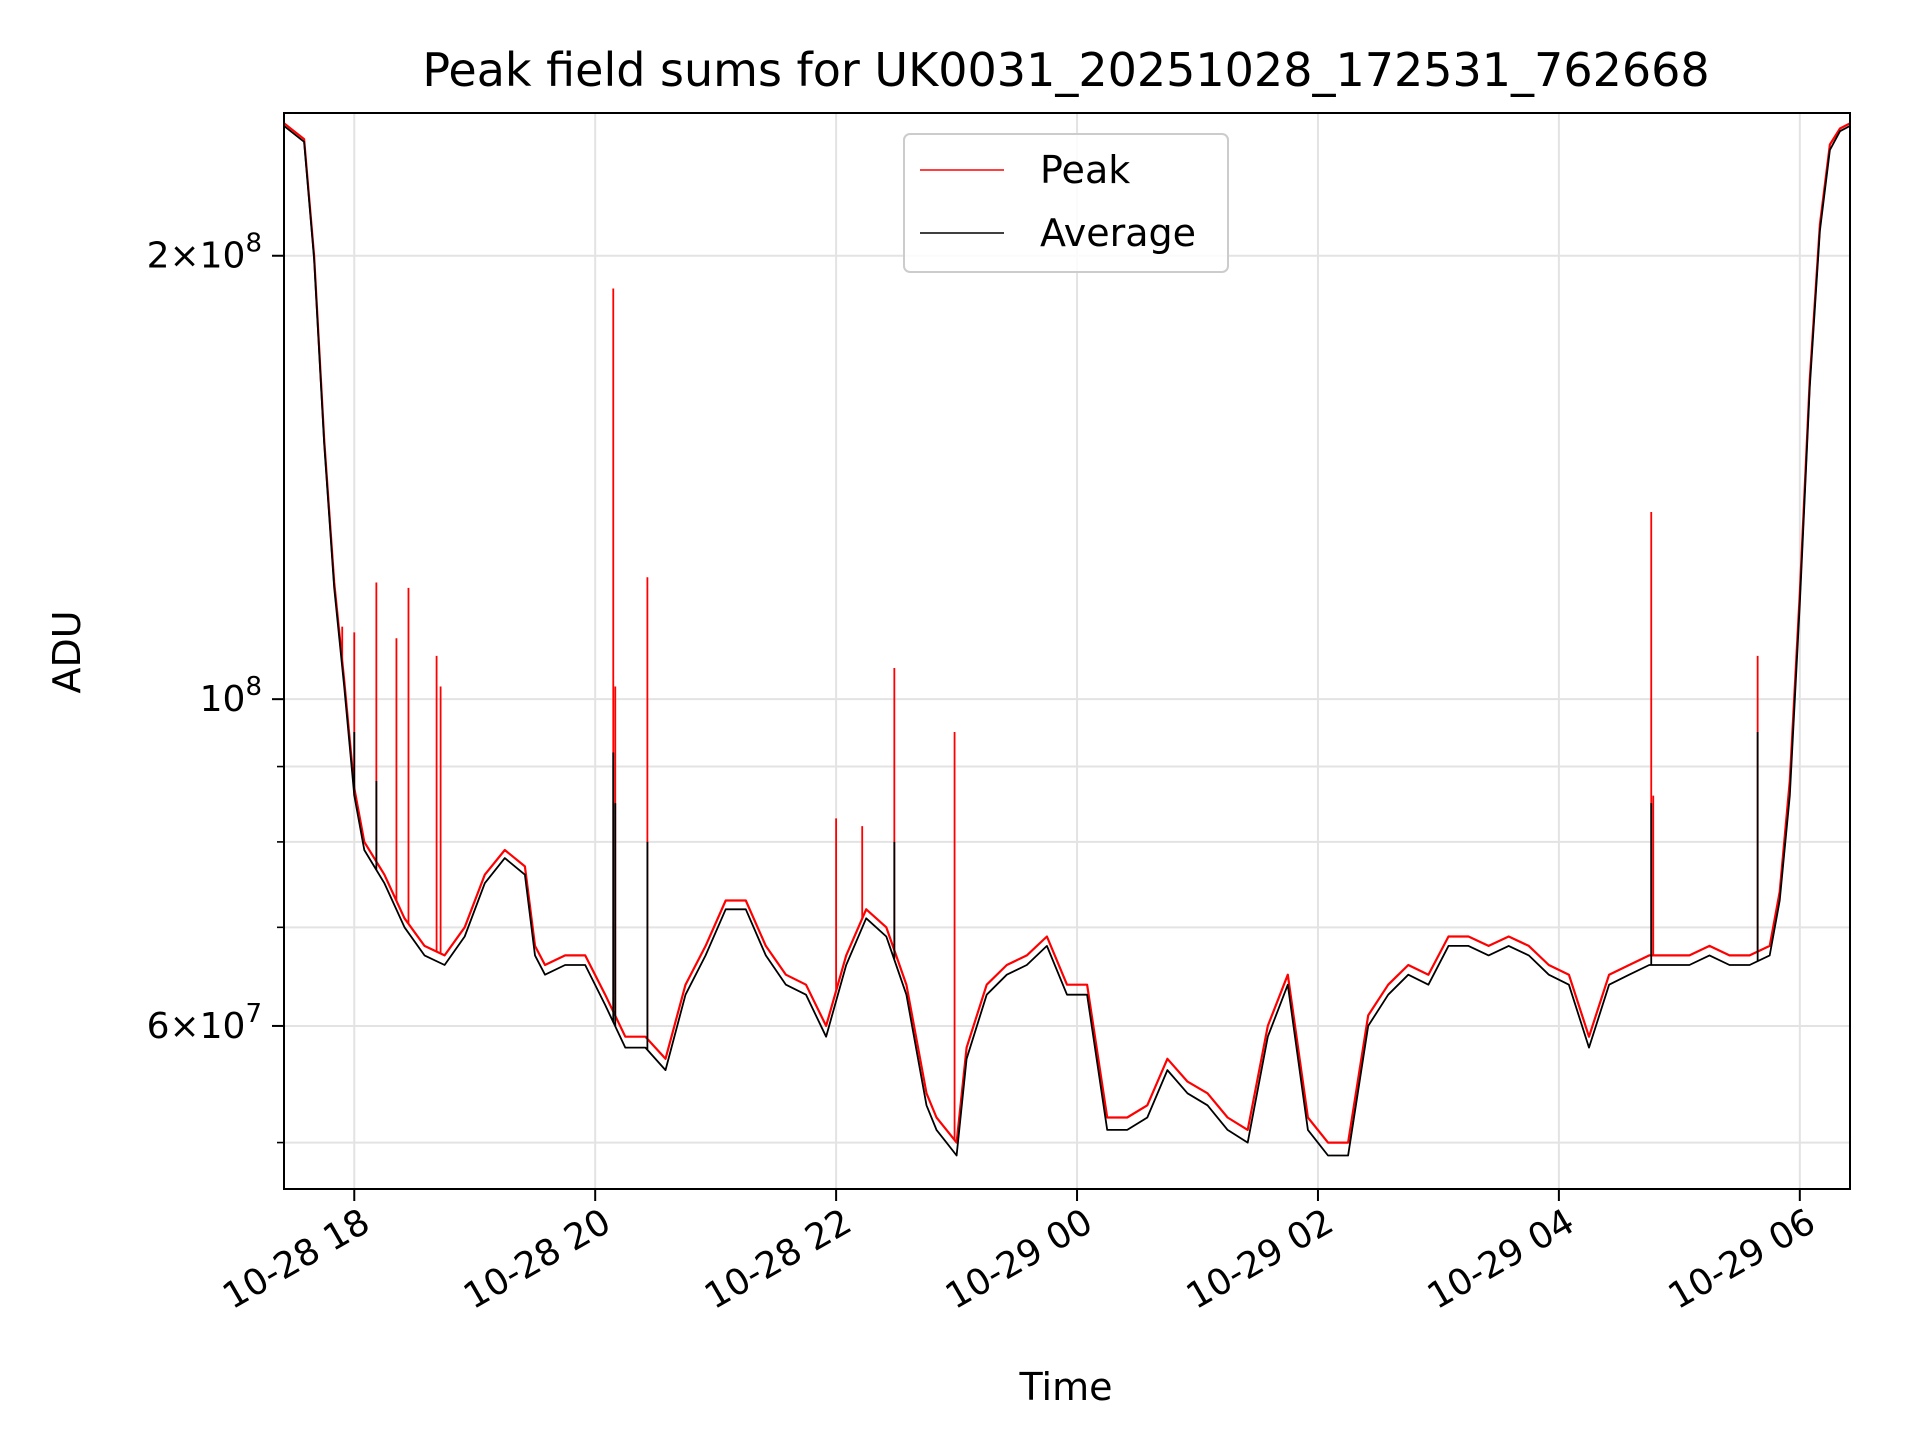 Image resolution: width=1920 pixels, height=1440 pixels. I want to click on legend-box, so click(1066, 203).